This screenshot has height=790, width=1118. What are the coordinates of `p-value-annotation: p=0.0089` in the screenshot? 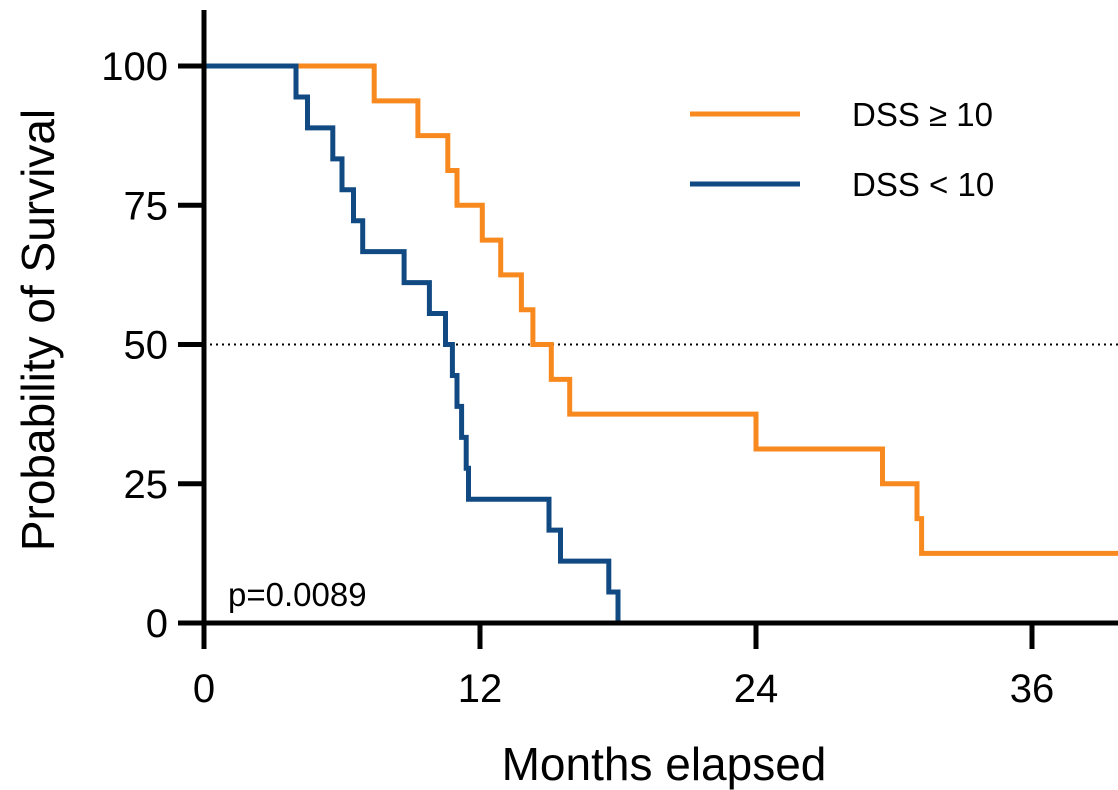 It's located at (297, 594).